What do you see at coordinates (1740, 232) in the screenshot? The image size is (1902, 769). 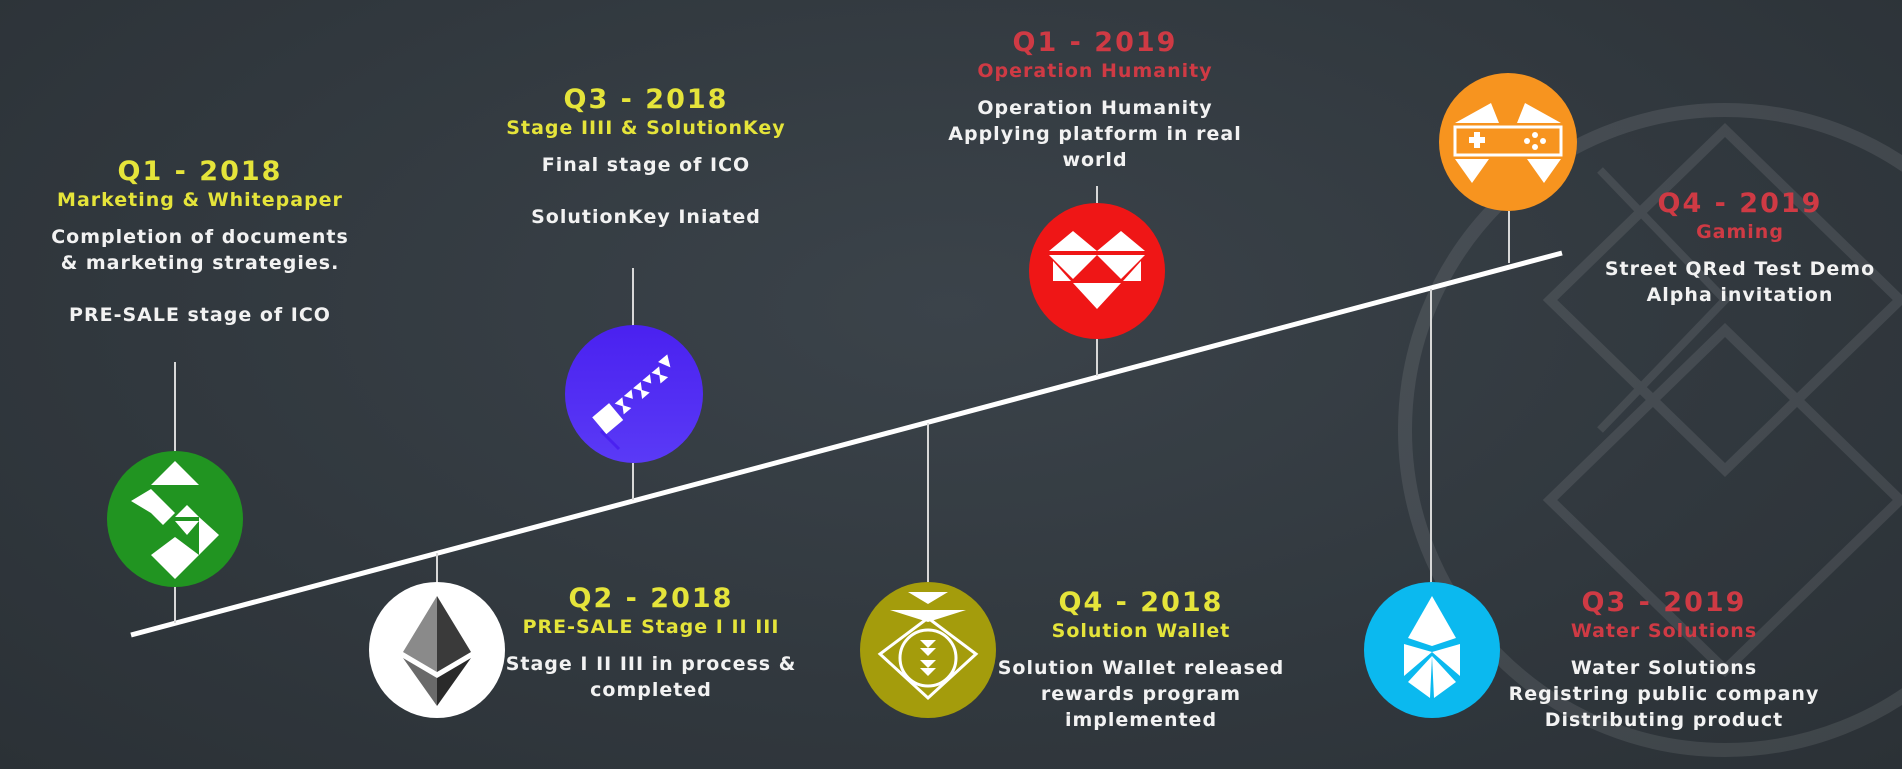 I see `milestone-title: Gaming` at bounding box center [1740, 232].